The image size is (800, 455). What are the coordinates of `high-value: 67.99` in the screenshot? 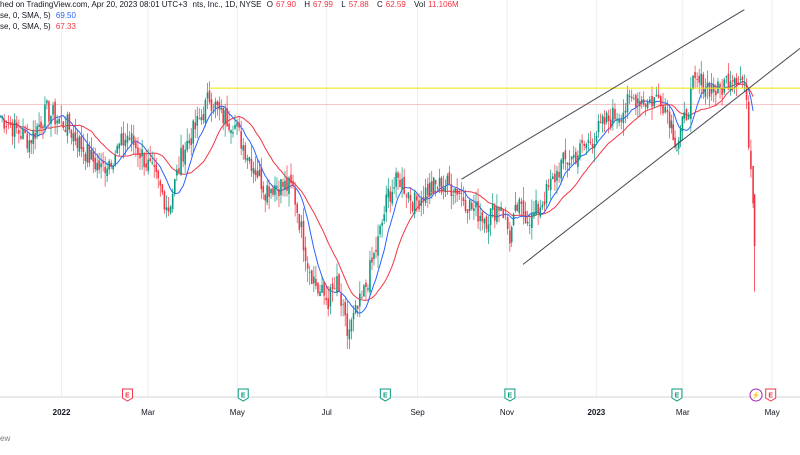 It's located at (323, 4).